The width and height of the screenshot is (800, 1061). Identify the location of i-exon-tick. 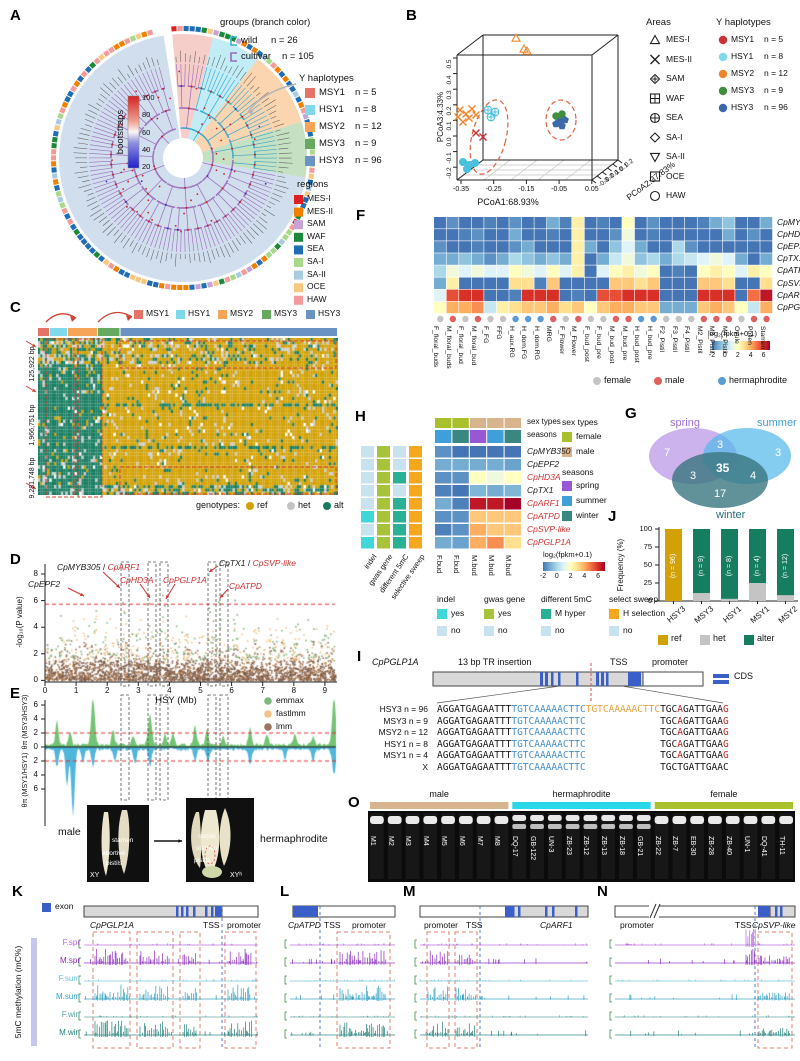
(552, 679).